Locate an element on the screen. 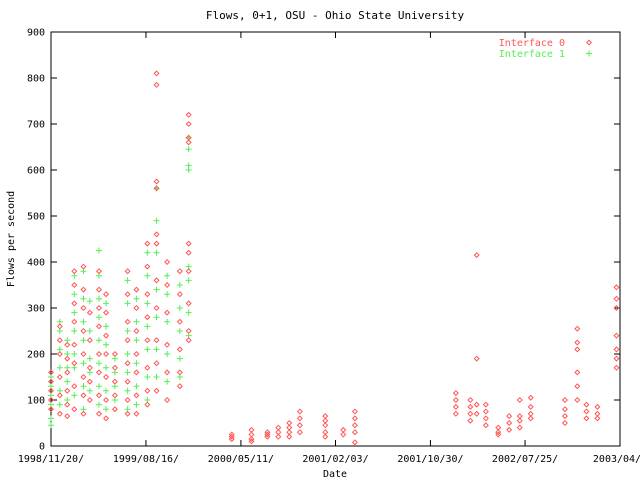 The width and height of the screenshot is (640, 480). y-tick-label: 200 is located at coordinates (36, 355).